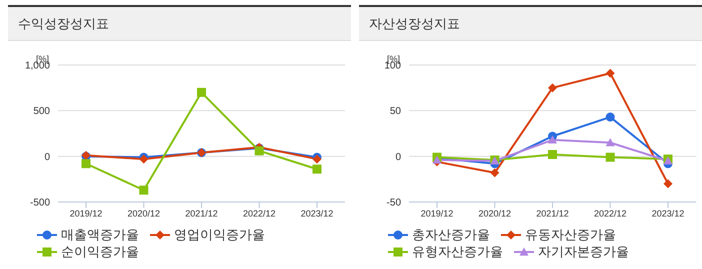 The width and height of the screenshot is (702, 269). I want to click on y-tick-label: -50, so click(394, 203).